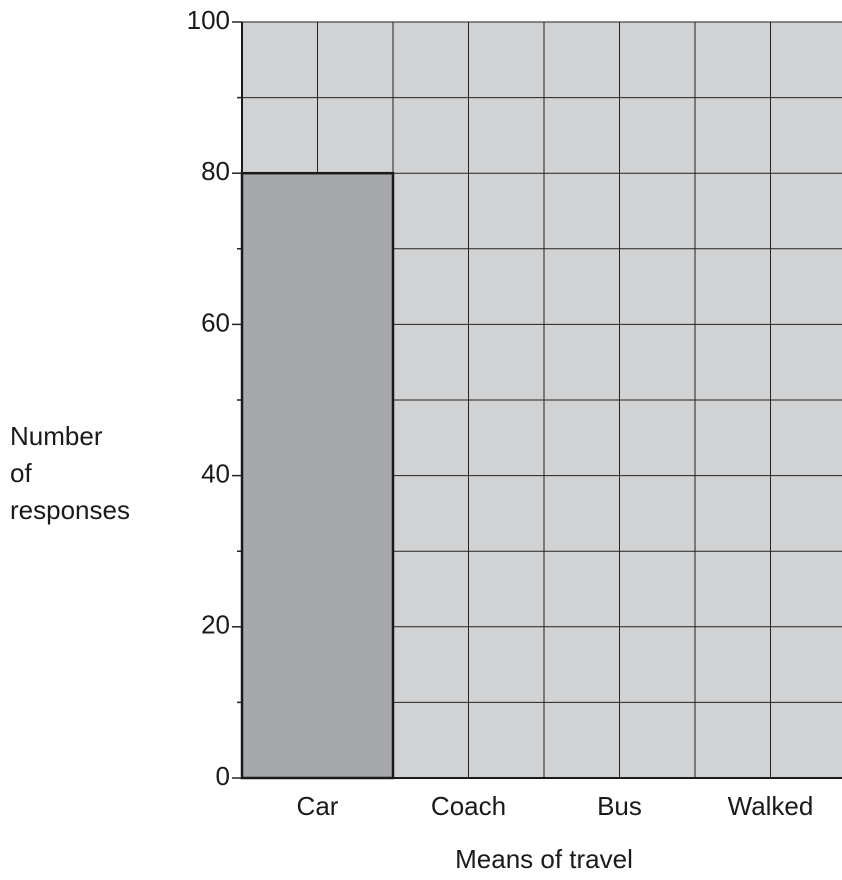 The height and width of the screenshot is (880, 842). What do you see at coordinates (215, 473) in the screenshot?
I see `y-tick-label: 40` at bounding box center [215, 473].